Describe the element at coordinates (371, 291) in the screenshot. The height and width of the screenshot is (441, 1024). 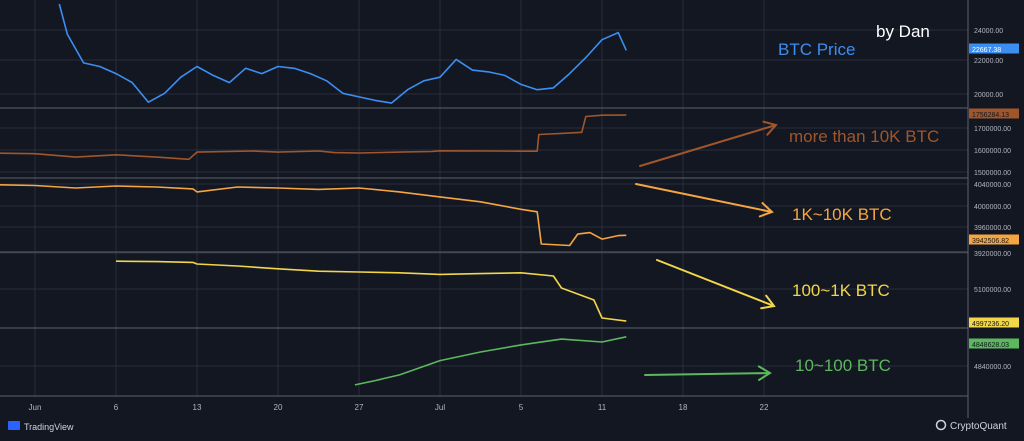
I see `h100to1k-series-line` at that location.